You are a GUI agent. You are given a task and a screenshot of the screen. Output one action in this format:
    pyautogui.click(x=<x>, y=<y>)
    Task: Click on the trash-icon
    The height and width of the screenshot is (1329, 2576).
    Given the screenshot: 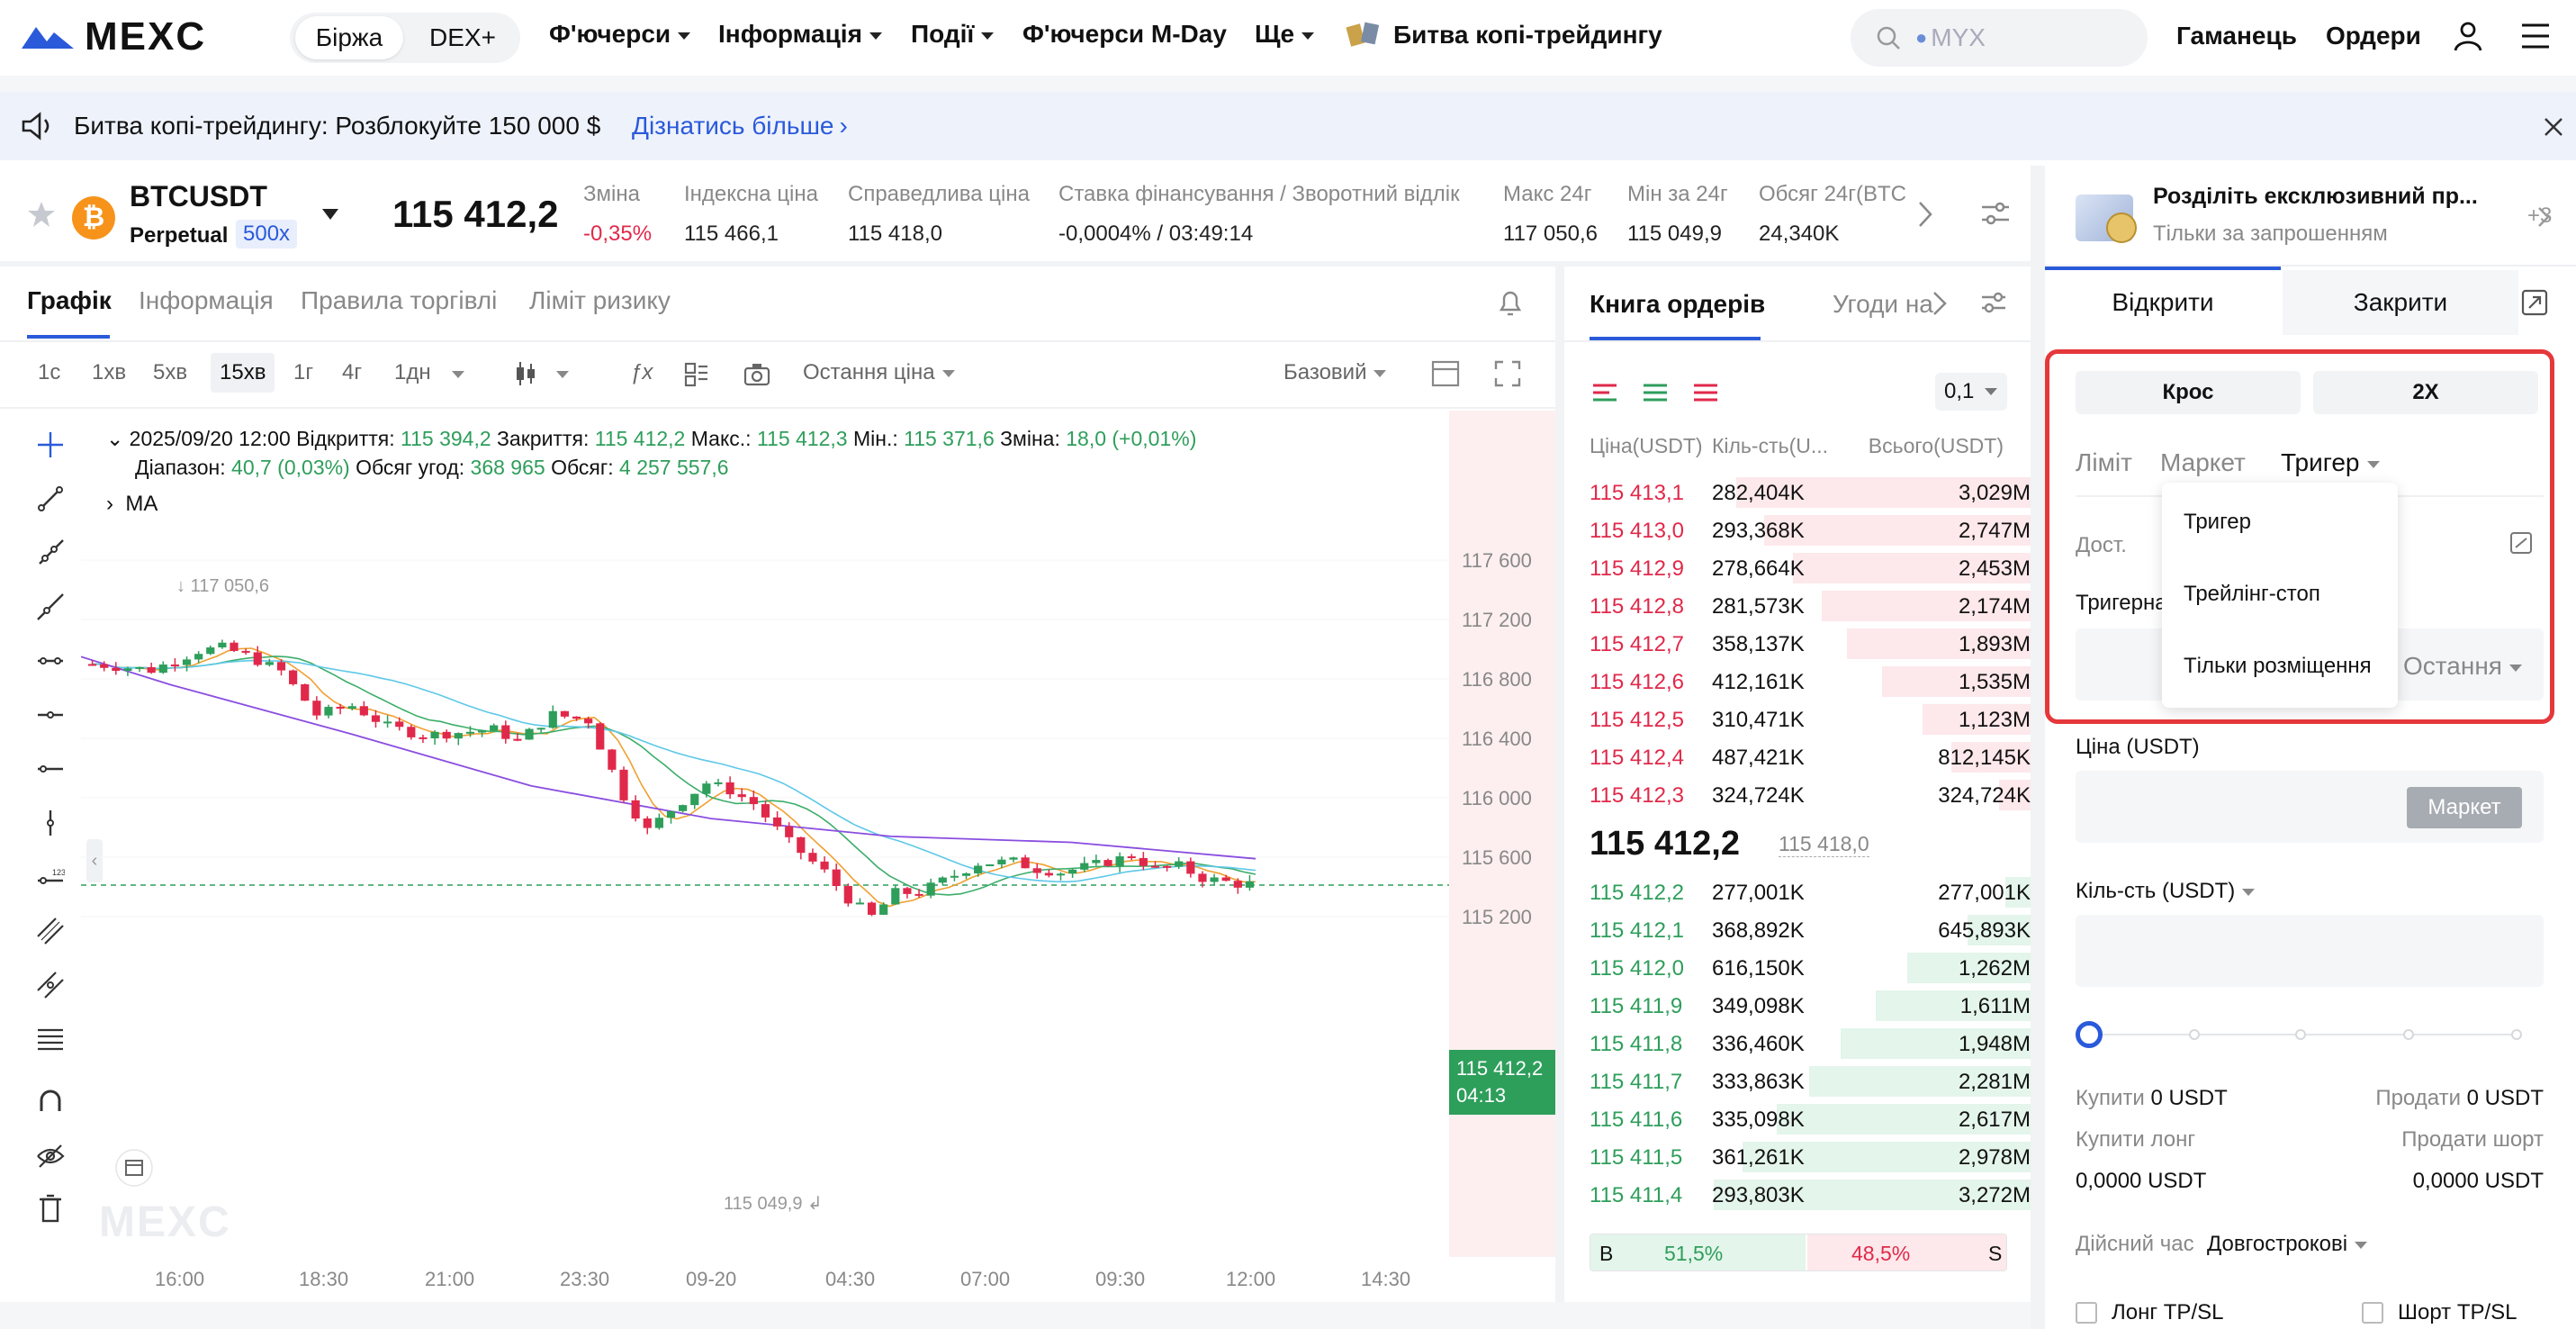 What is the action you would take?
    pyautogui.click(x=50, y=1208)
    